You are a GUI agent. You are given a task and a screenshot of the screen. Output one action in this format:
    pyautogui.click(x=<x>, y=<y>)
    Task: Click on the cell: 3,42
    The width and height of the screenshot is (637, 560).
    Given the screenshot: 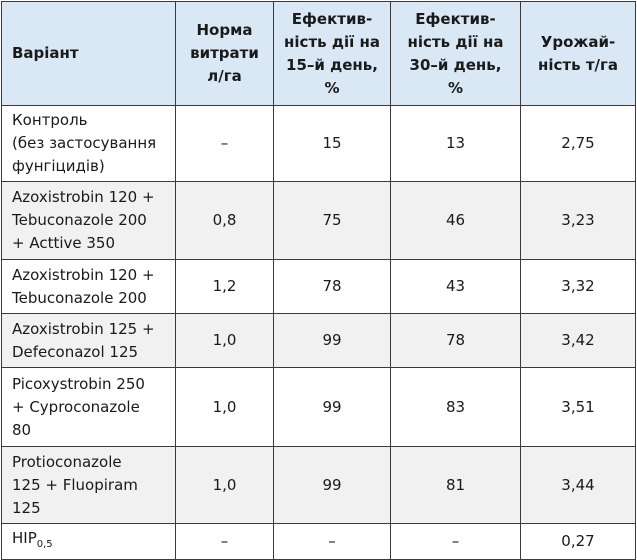 What is the action you would take?
    pyautogui.click(x=578, y=340)
    